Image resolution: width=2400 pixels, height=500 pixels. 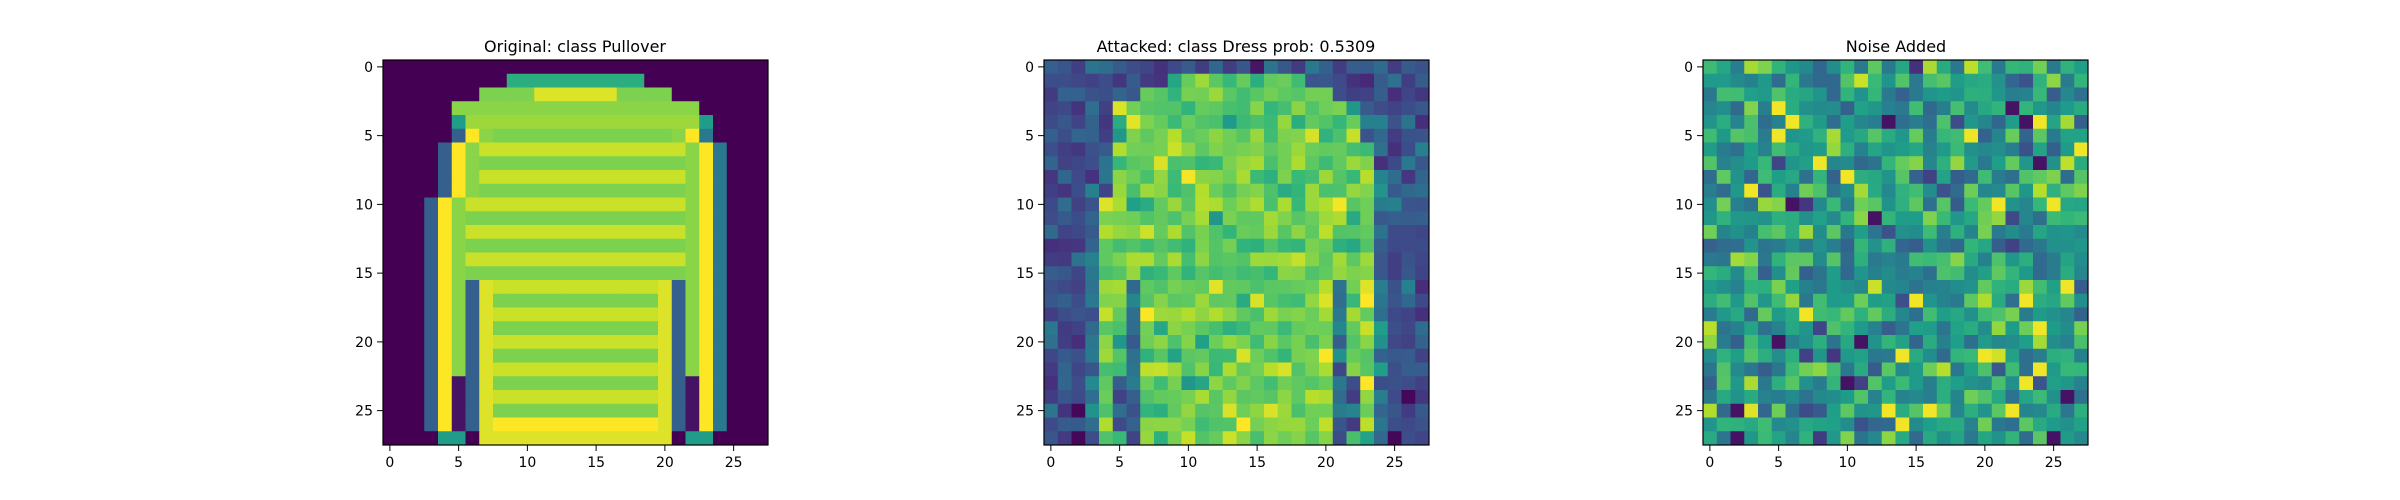 What do you see at coordinates (1895, 252) in the screenshot?
I see `axes-frame-noise` at bounding box center [1895, 252].